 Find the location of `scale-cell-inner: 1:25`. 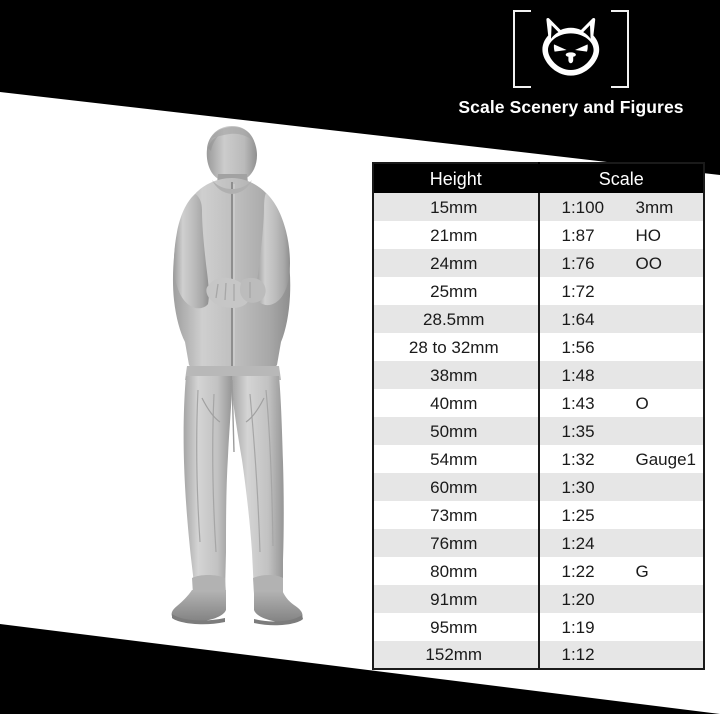

scale-cell-inner: 1:25 is located at coordinates (633, 515).